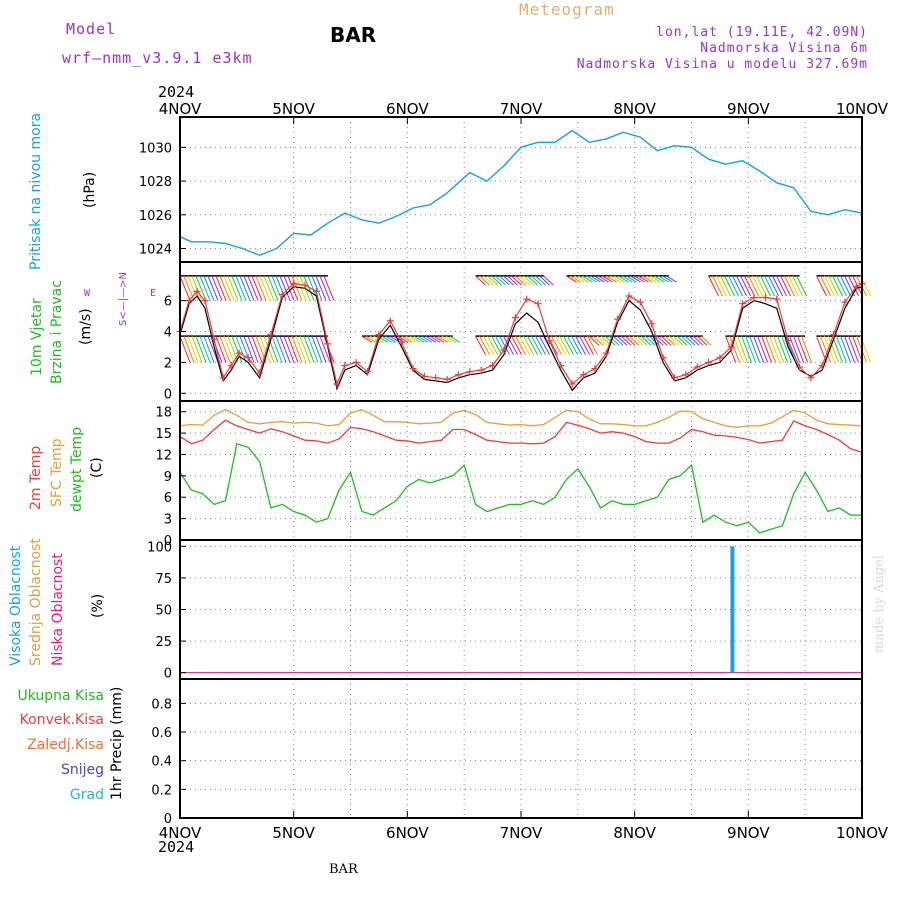 The height and width of the screenshot is (900, 900). I want to click on y-tick-label: 0.6, so click(161, 733).